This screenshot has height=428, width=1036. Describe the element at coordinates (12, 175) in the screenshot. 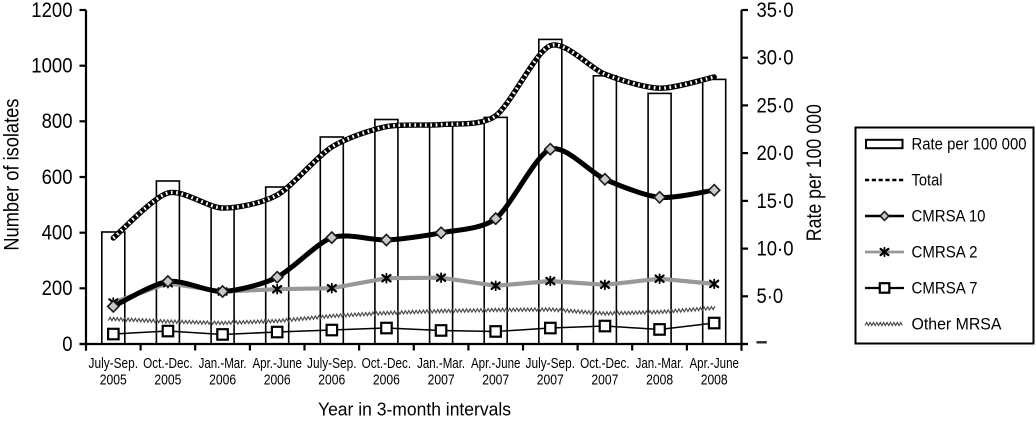

I see `svg-text: Number of isolates` at that location.